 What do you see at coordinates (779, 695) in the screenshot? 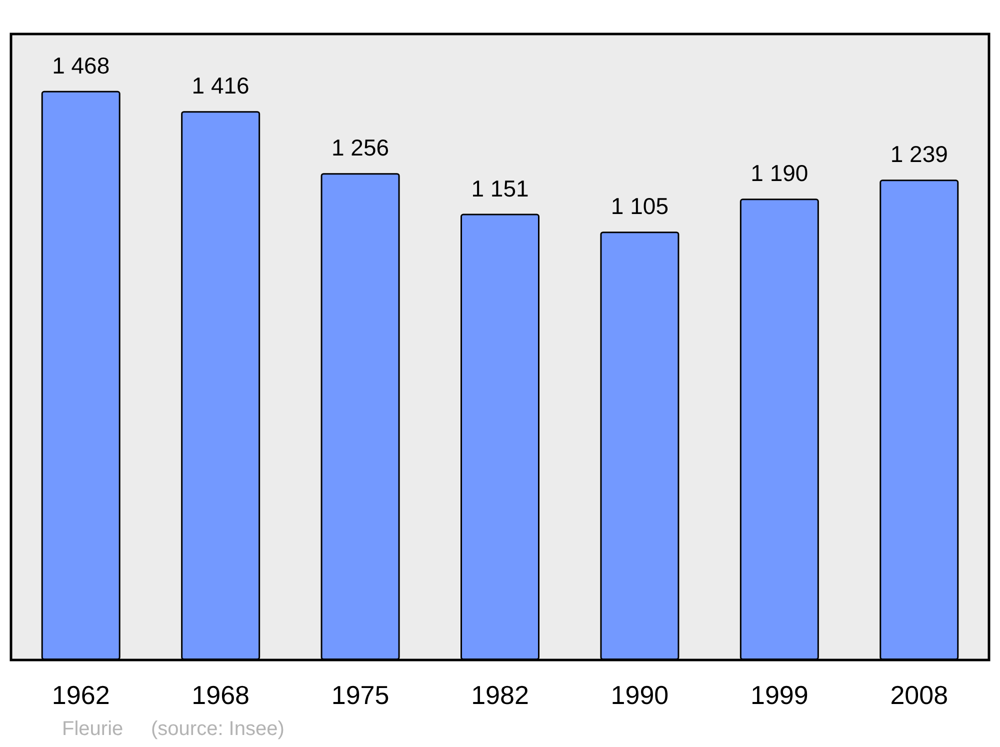
I see `x-tick-label: 1999` at bounding box center [779, 695].